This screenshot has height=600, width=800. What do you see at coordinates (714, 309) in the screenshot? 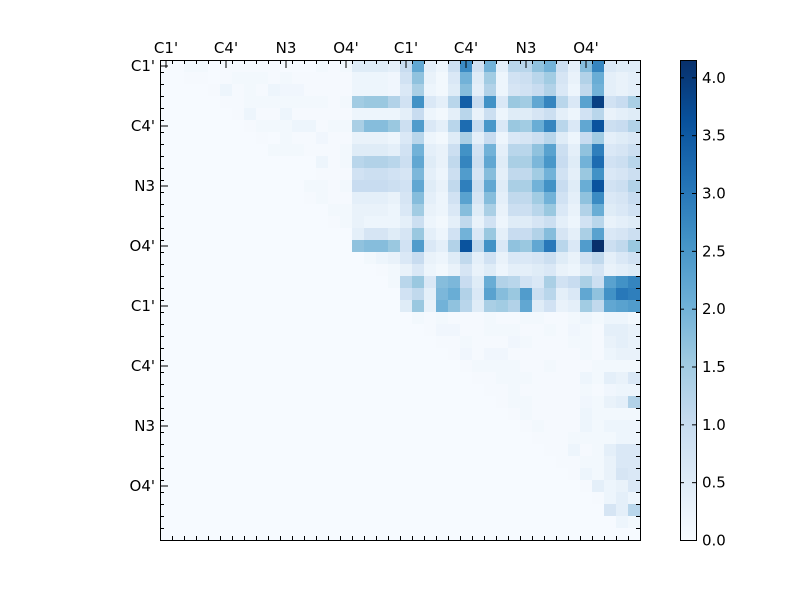
I see `colorbar-tick-label: 2.0` at bounding box center [714, 309].